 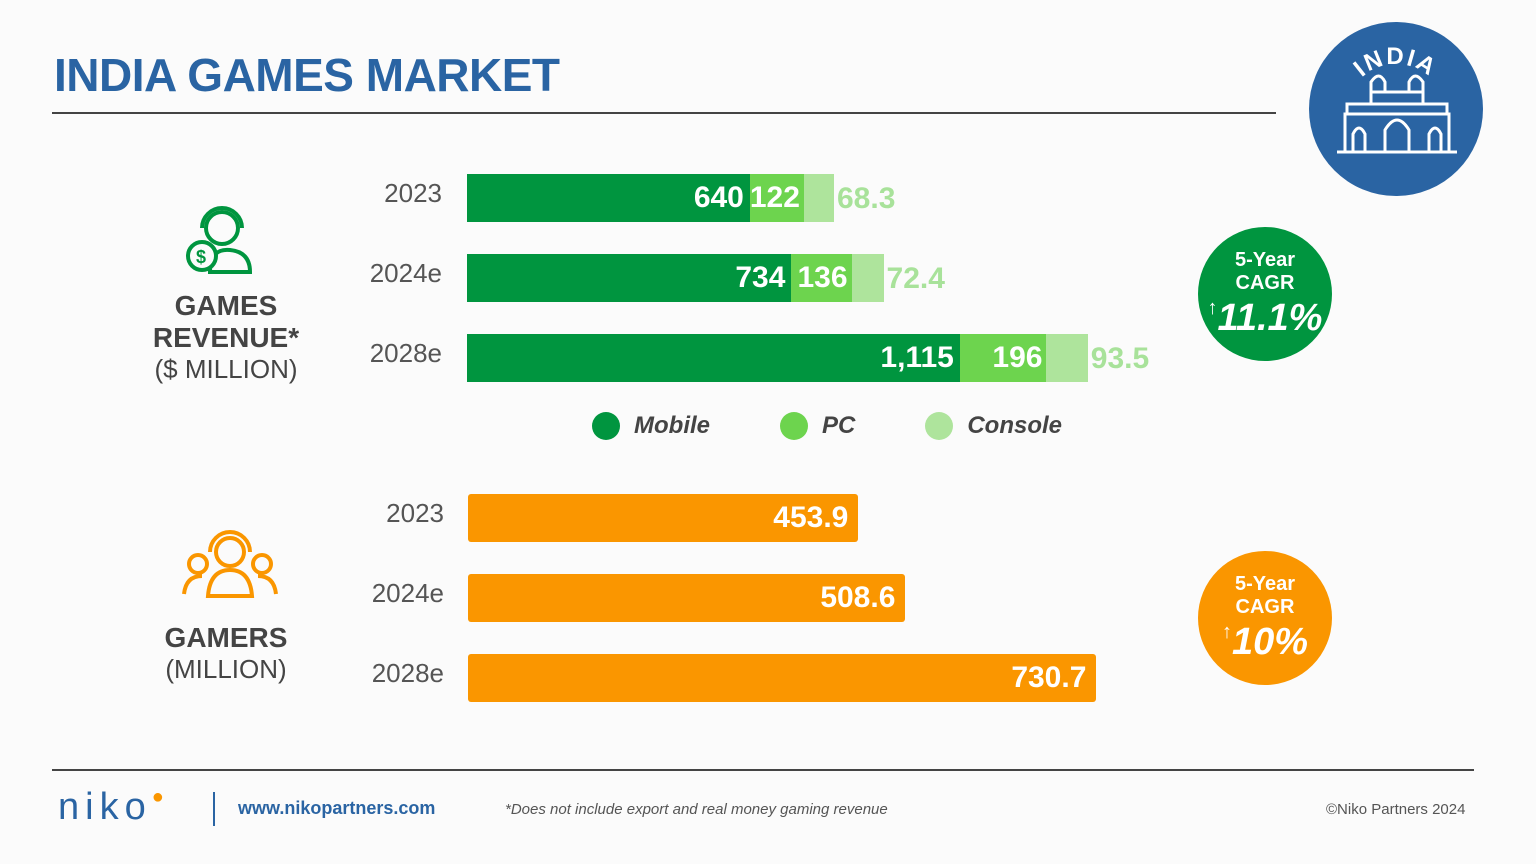 I want to click on niko-logo: niko●, so click(x=114, y=807).